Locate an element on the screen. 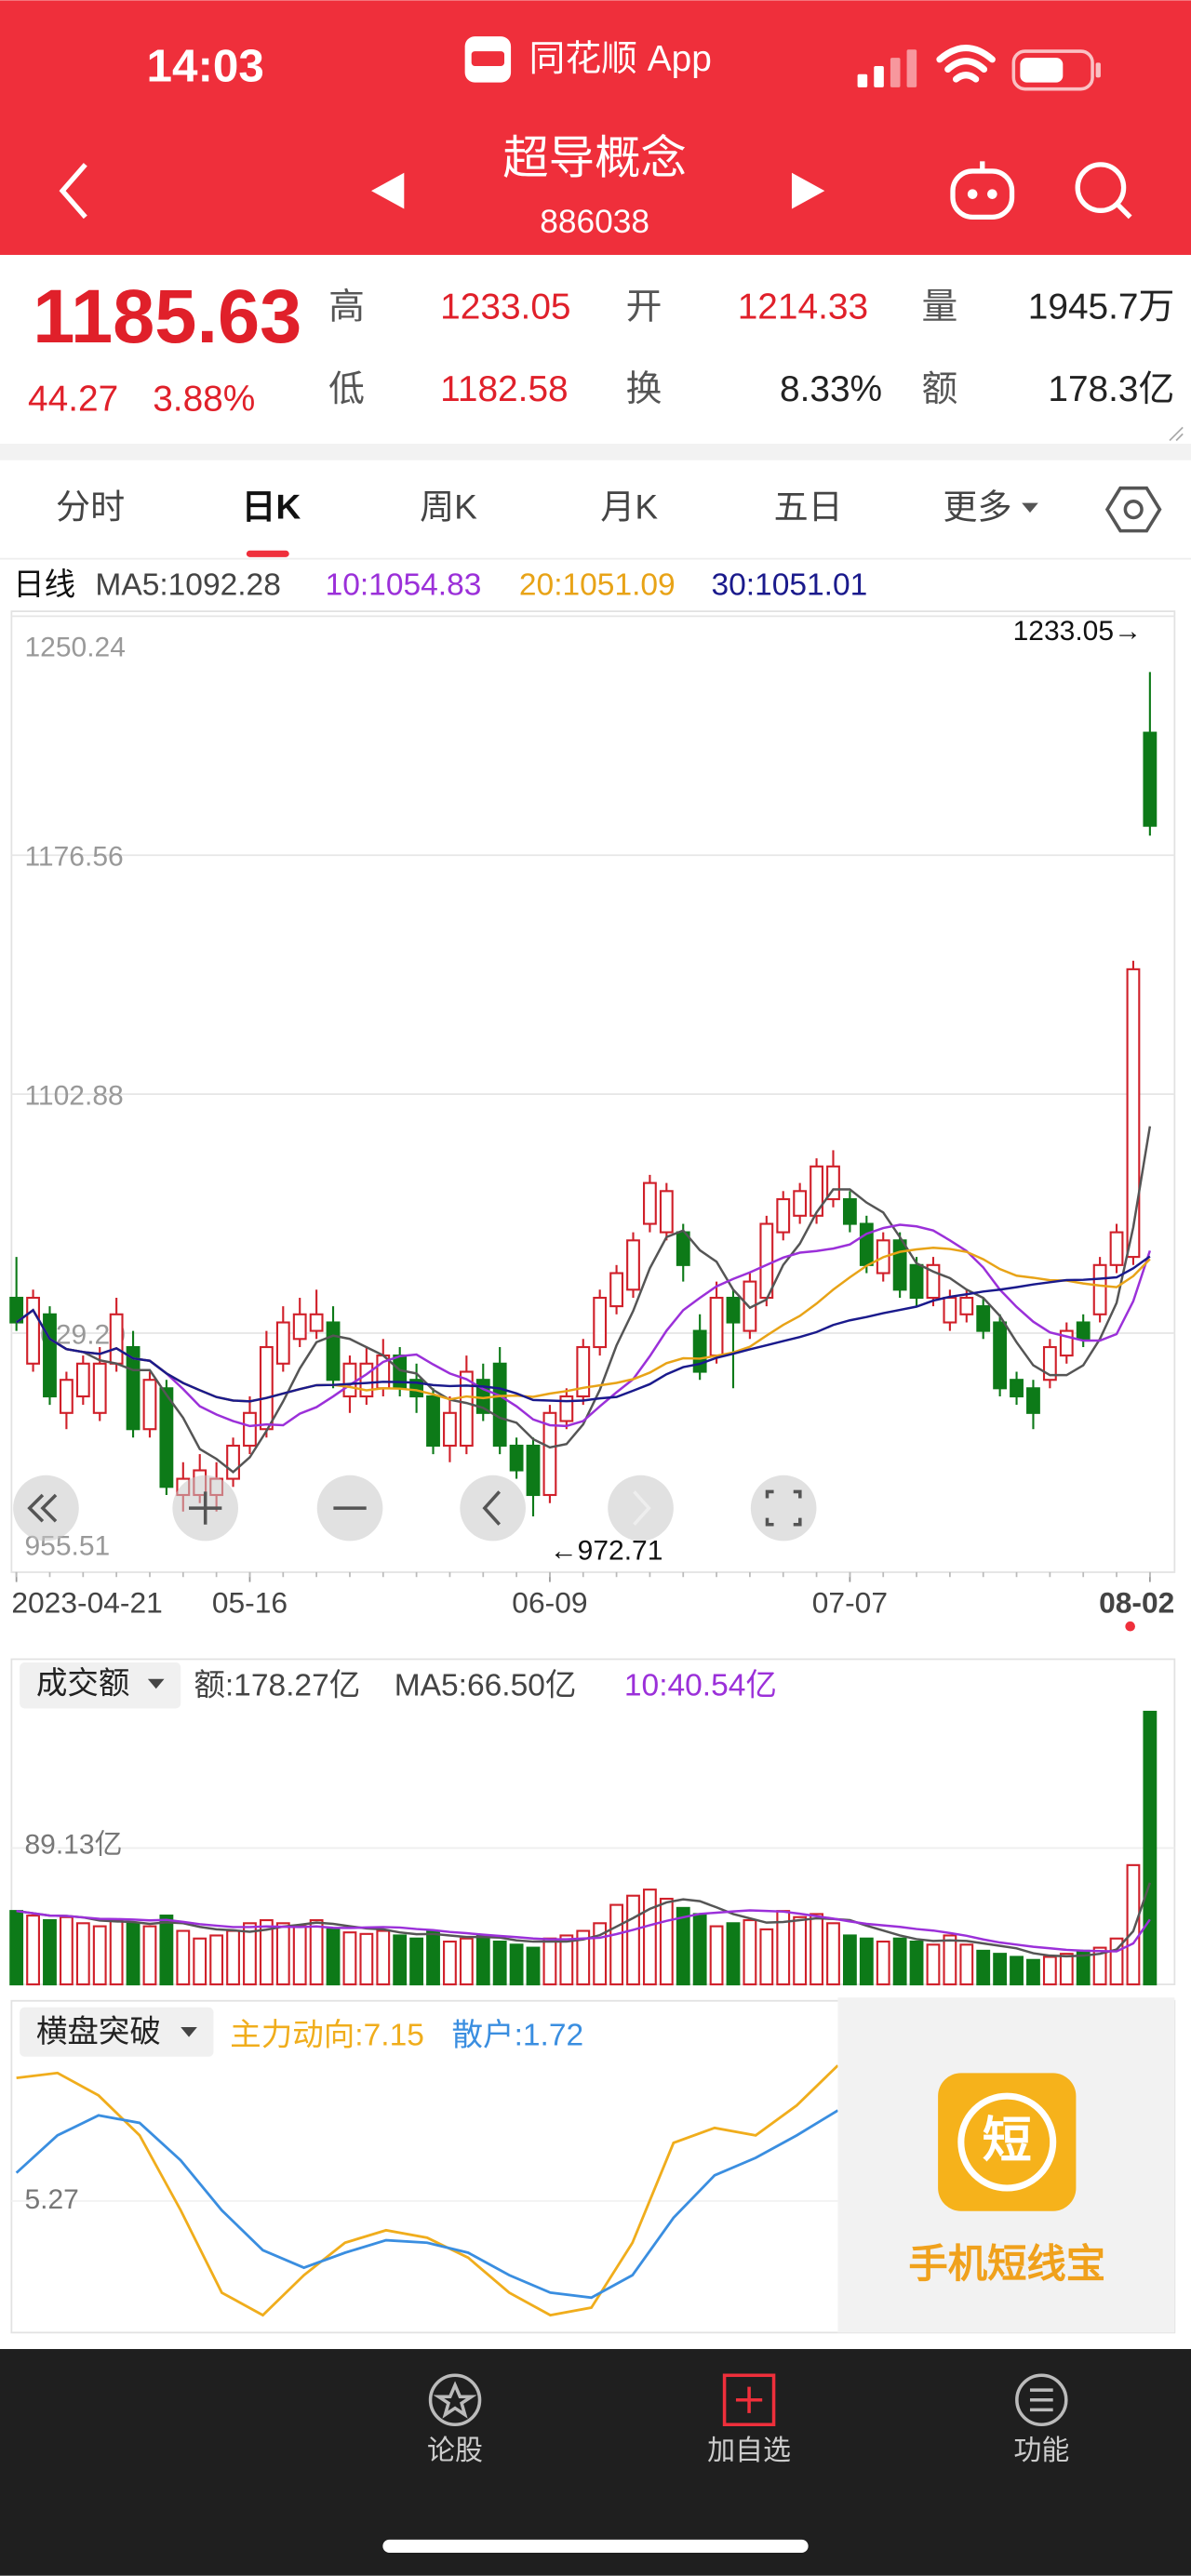 The height and width of the screenshot is (2576, 1191). tab: 更多 is located at coordinates (977, 506).